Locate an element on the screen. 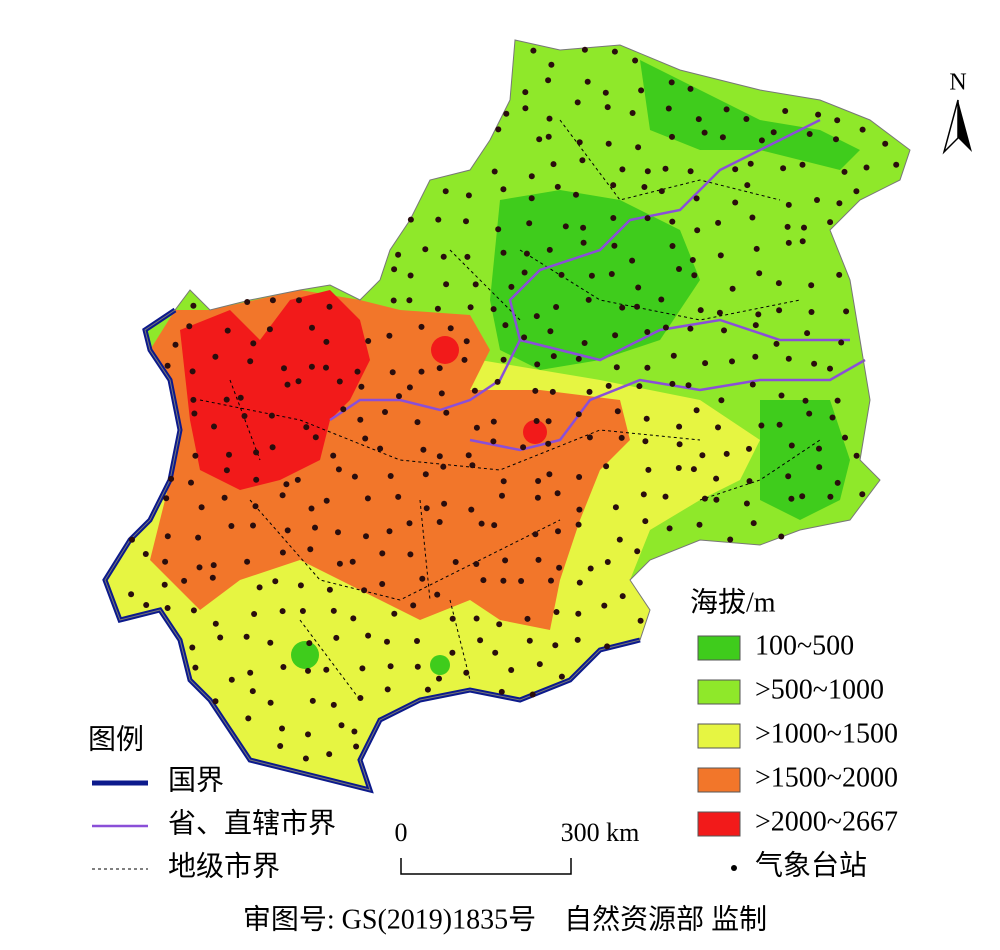  scale-start: 0 is located at coordinates (401, 832).